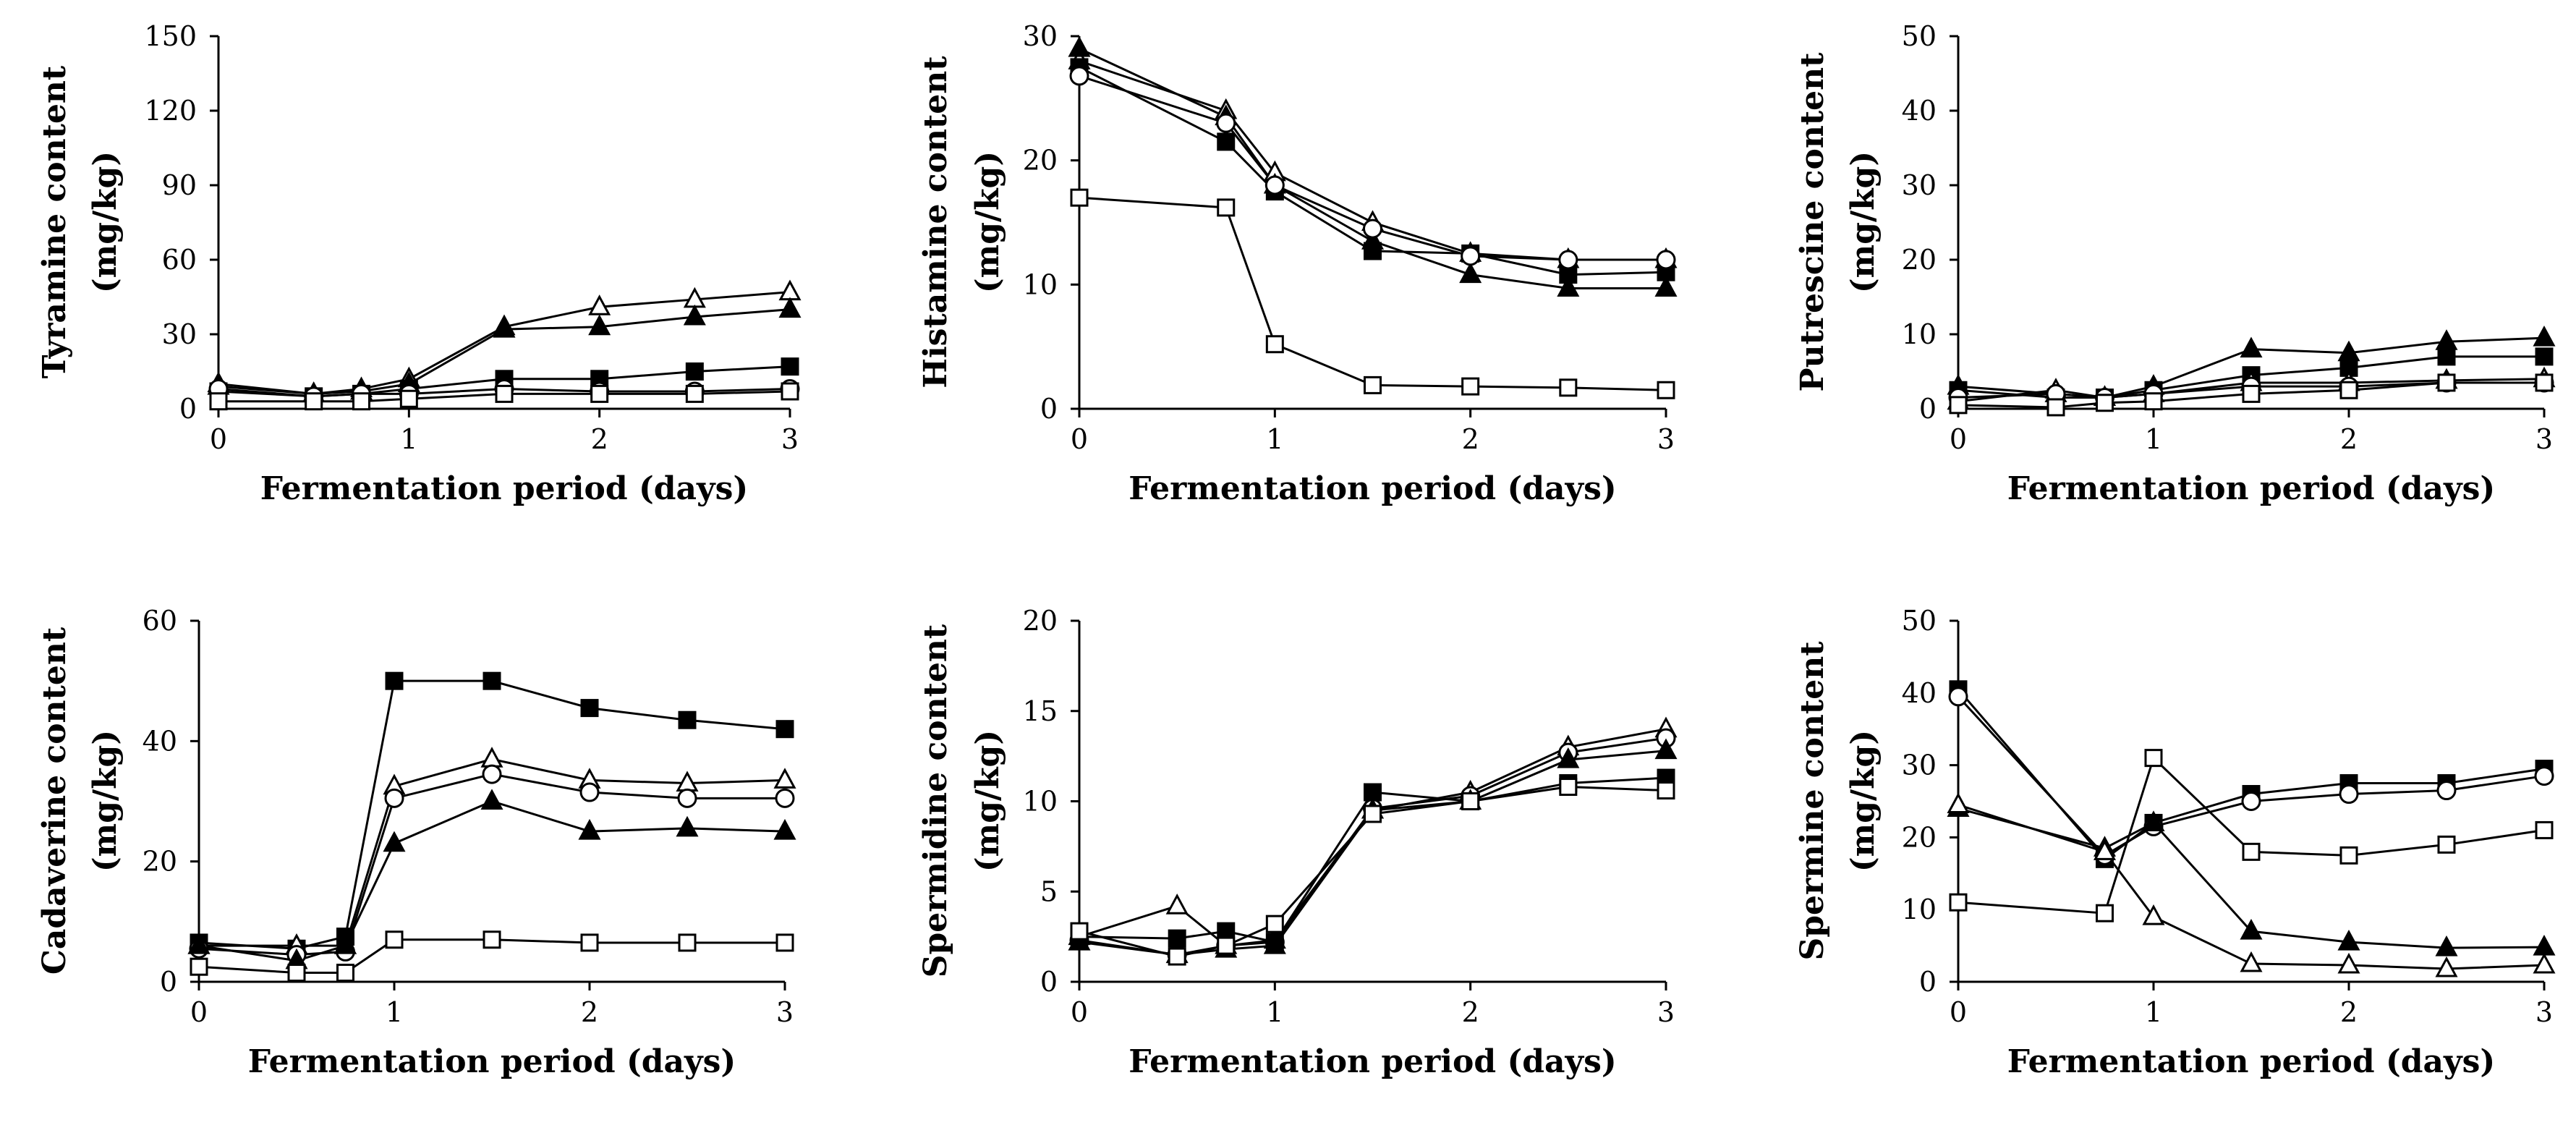 The width and height of the screenshot is (2576, 1133). Describe the element at coordinates (179, 334) in the screenshot. I see `tyramine-ytick-label: 30` at that location.